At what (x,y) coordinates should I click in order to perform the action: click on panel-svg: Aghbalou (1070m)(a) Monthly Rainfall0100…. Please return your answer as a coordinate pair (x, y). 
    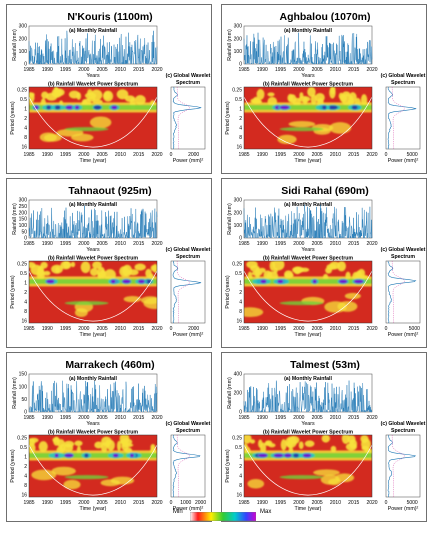
    Looking at the image, I should click on (325, 87).